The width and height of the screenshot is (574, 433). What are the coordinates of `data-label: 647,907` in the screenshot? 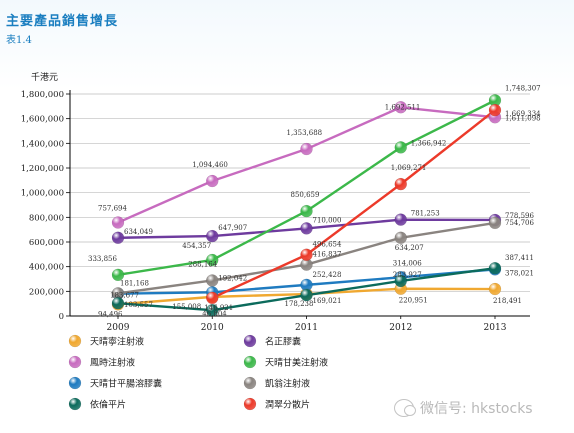 It's located at (232, 228).